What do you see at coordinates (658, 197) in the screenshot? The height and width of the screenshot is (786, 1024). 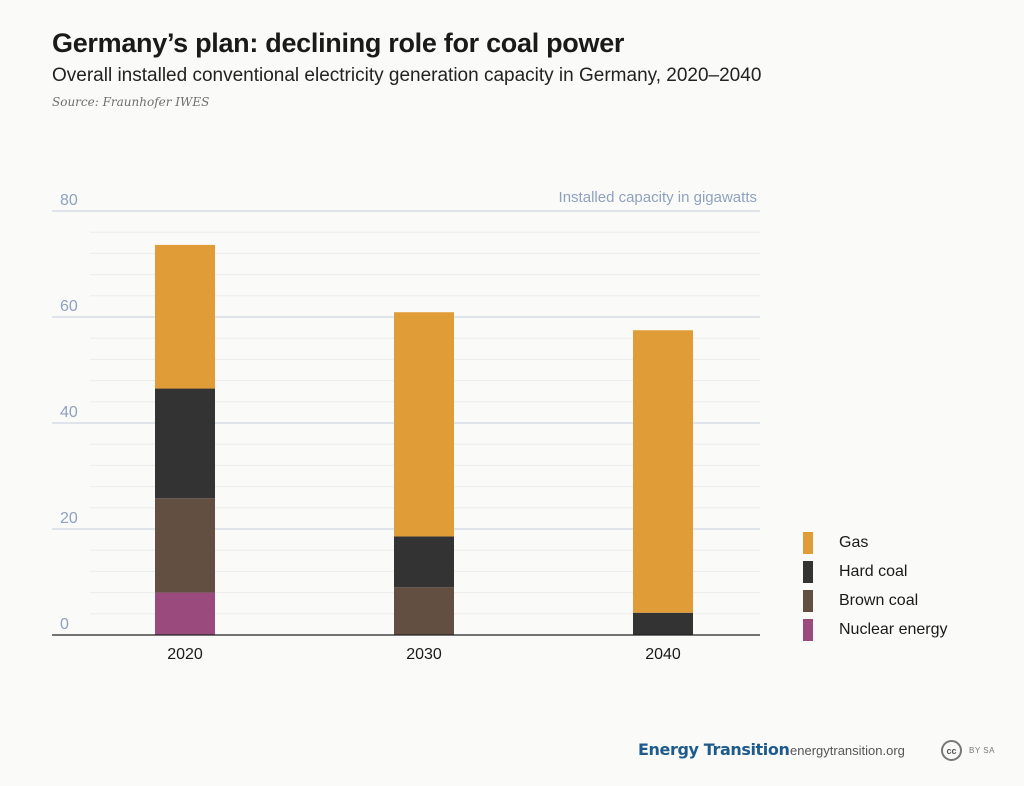 I see `y-axis-label: Installed capacity in gigawatts` at bounding box center [658, 197].